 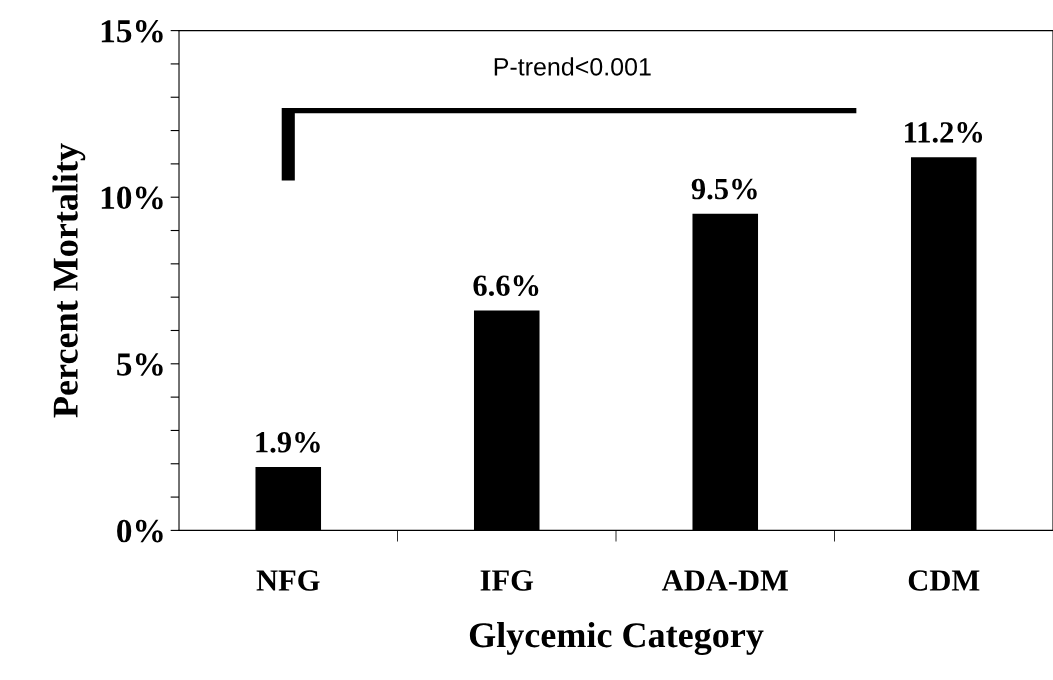 What do you see at coordinates (572, 66) in the screenshot?
I see `annotation: P-trend<0.001` at bounding box center [572, 66].